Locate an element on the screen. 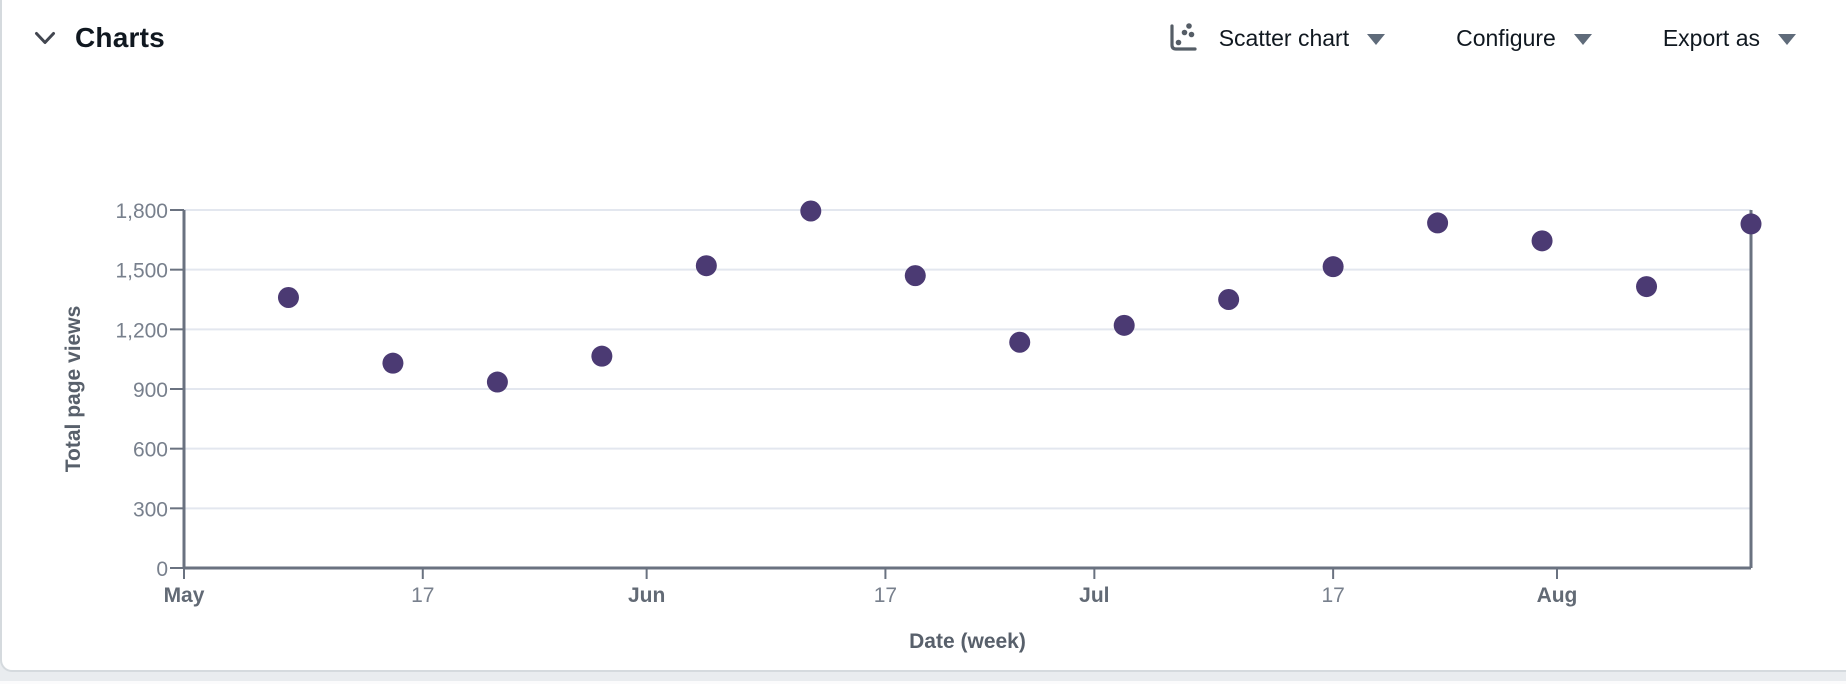 This screenshot has width=1846, height=684. svg-text: 1,800 is located at coordinates (141, 211).